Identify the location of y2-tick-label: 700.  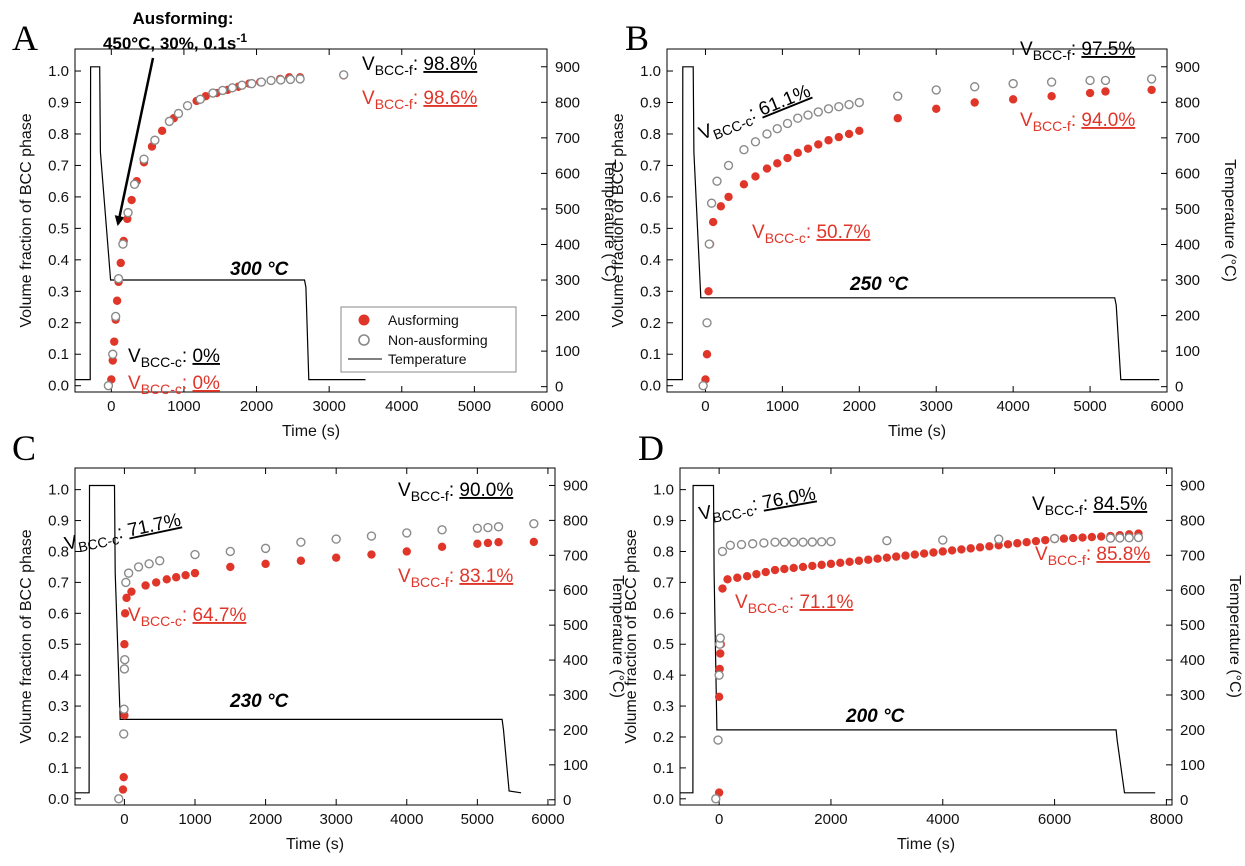
(1192, 555).